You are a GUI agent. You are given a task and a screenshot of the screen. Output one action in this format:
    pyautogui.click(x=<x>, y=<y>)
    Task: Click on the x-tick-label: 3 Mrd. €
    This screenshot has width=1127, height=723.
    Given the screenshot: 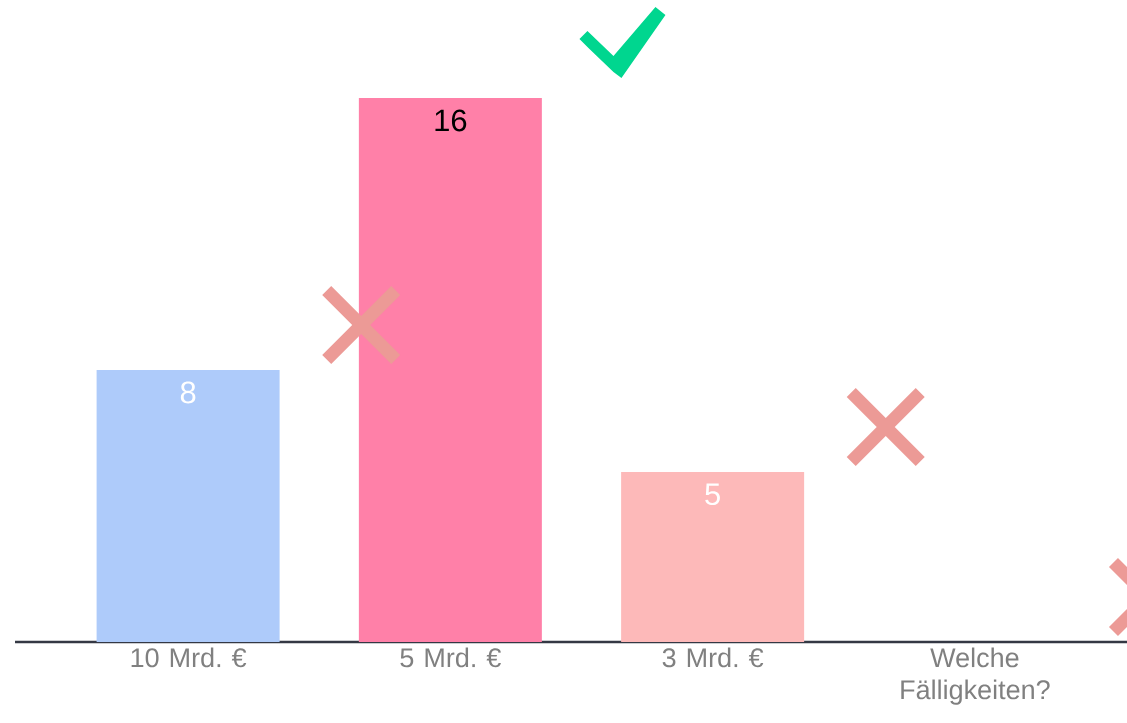 What is the action you would take?
    pyautogui.click(x=713, y=657)
    